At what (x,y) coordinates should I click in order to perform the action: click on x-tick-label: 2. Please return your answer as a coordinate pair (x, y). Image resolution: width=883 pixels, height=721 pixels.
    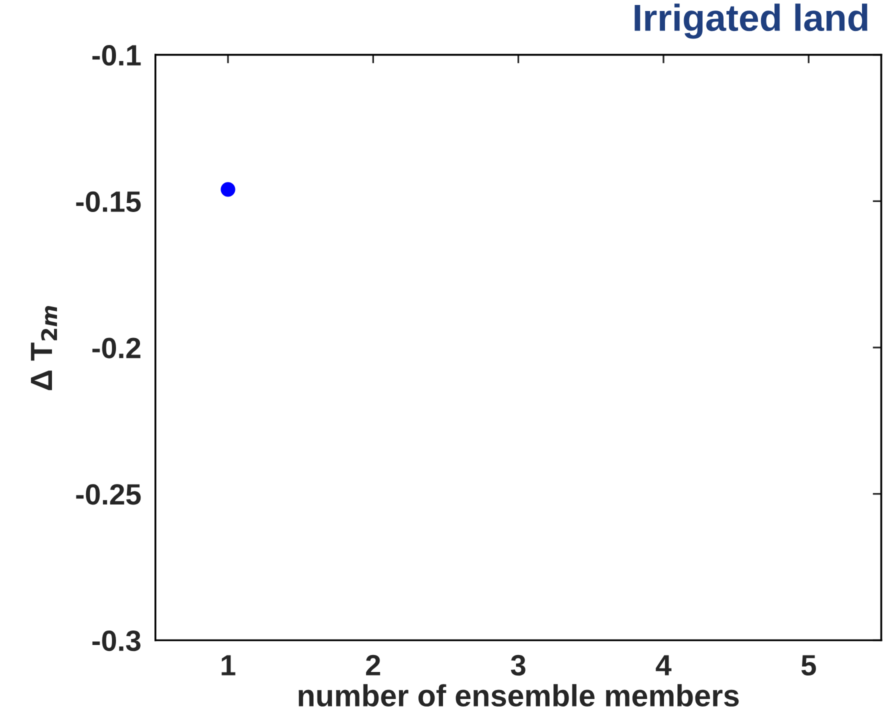
    Looking at the image, I should click on (373, 665).